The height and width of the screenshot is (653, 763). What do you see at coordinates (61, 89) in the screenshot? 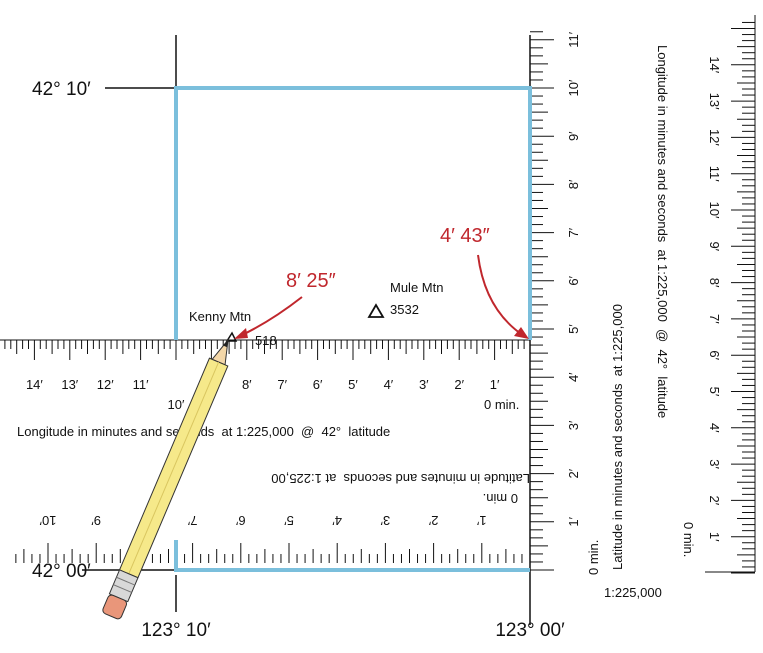
I see `latitude-label: 42° 10′` at bounding box center [61, 89].